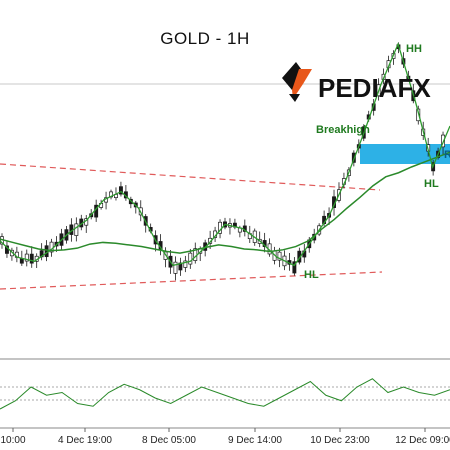  I want to click on annotation-hl-bottom: HL, so click(311, 275).